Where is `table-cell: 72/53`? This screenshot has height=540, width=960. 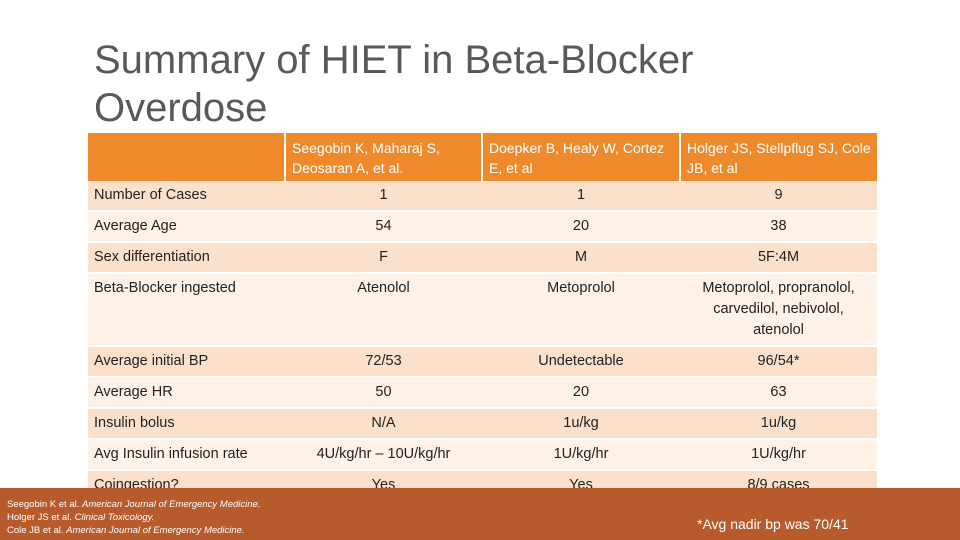
table-cell: 72/53 is located at coordinates (383, 362).